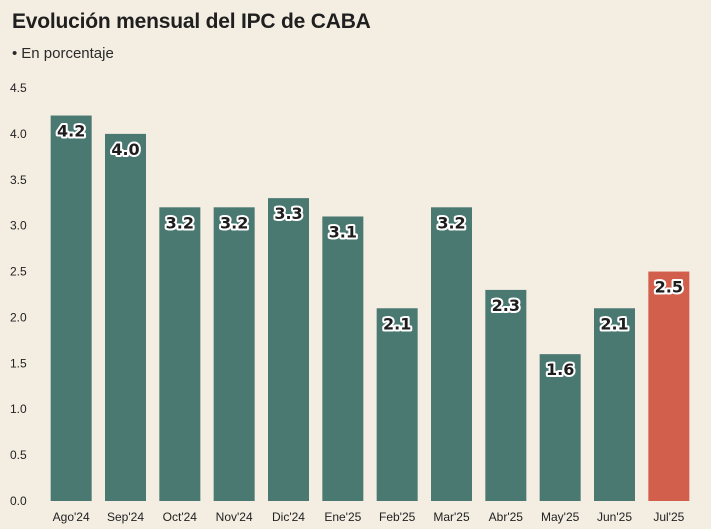 This screenshot has height=529, width=711. I want to click on y-tick-label: 2.0, so click(18, 317).